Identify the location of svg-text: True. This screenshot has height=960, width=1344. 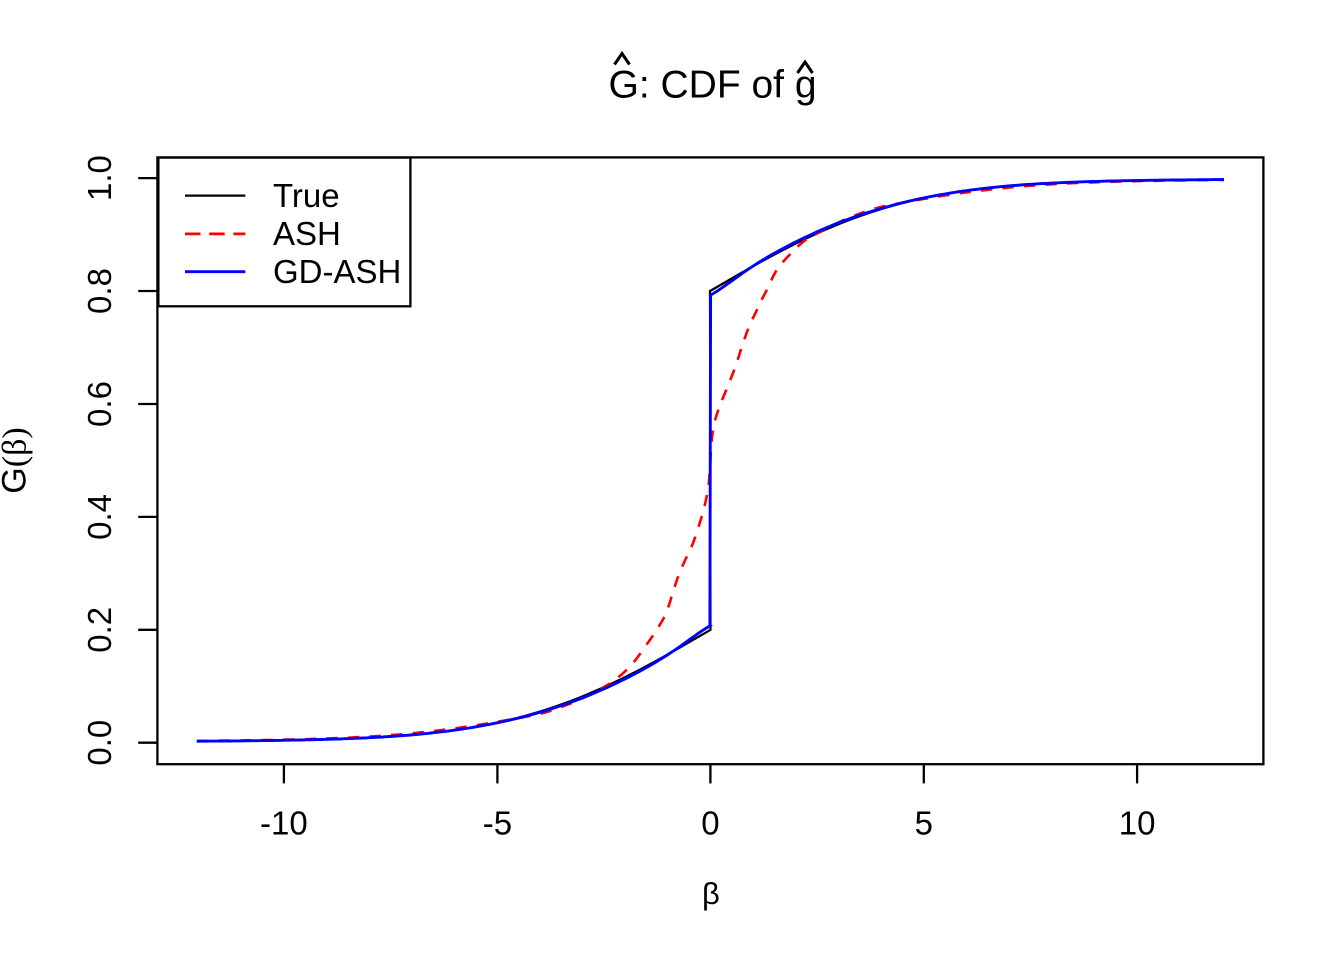
(306, 195).